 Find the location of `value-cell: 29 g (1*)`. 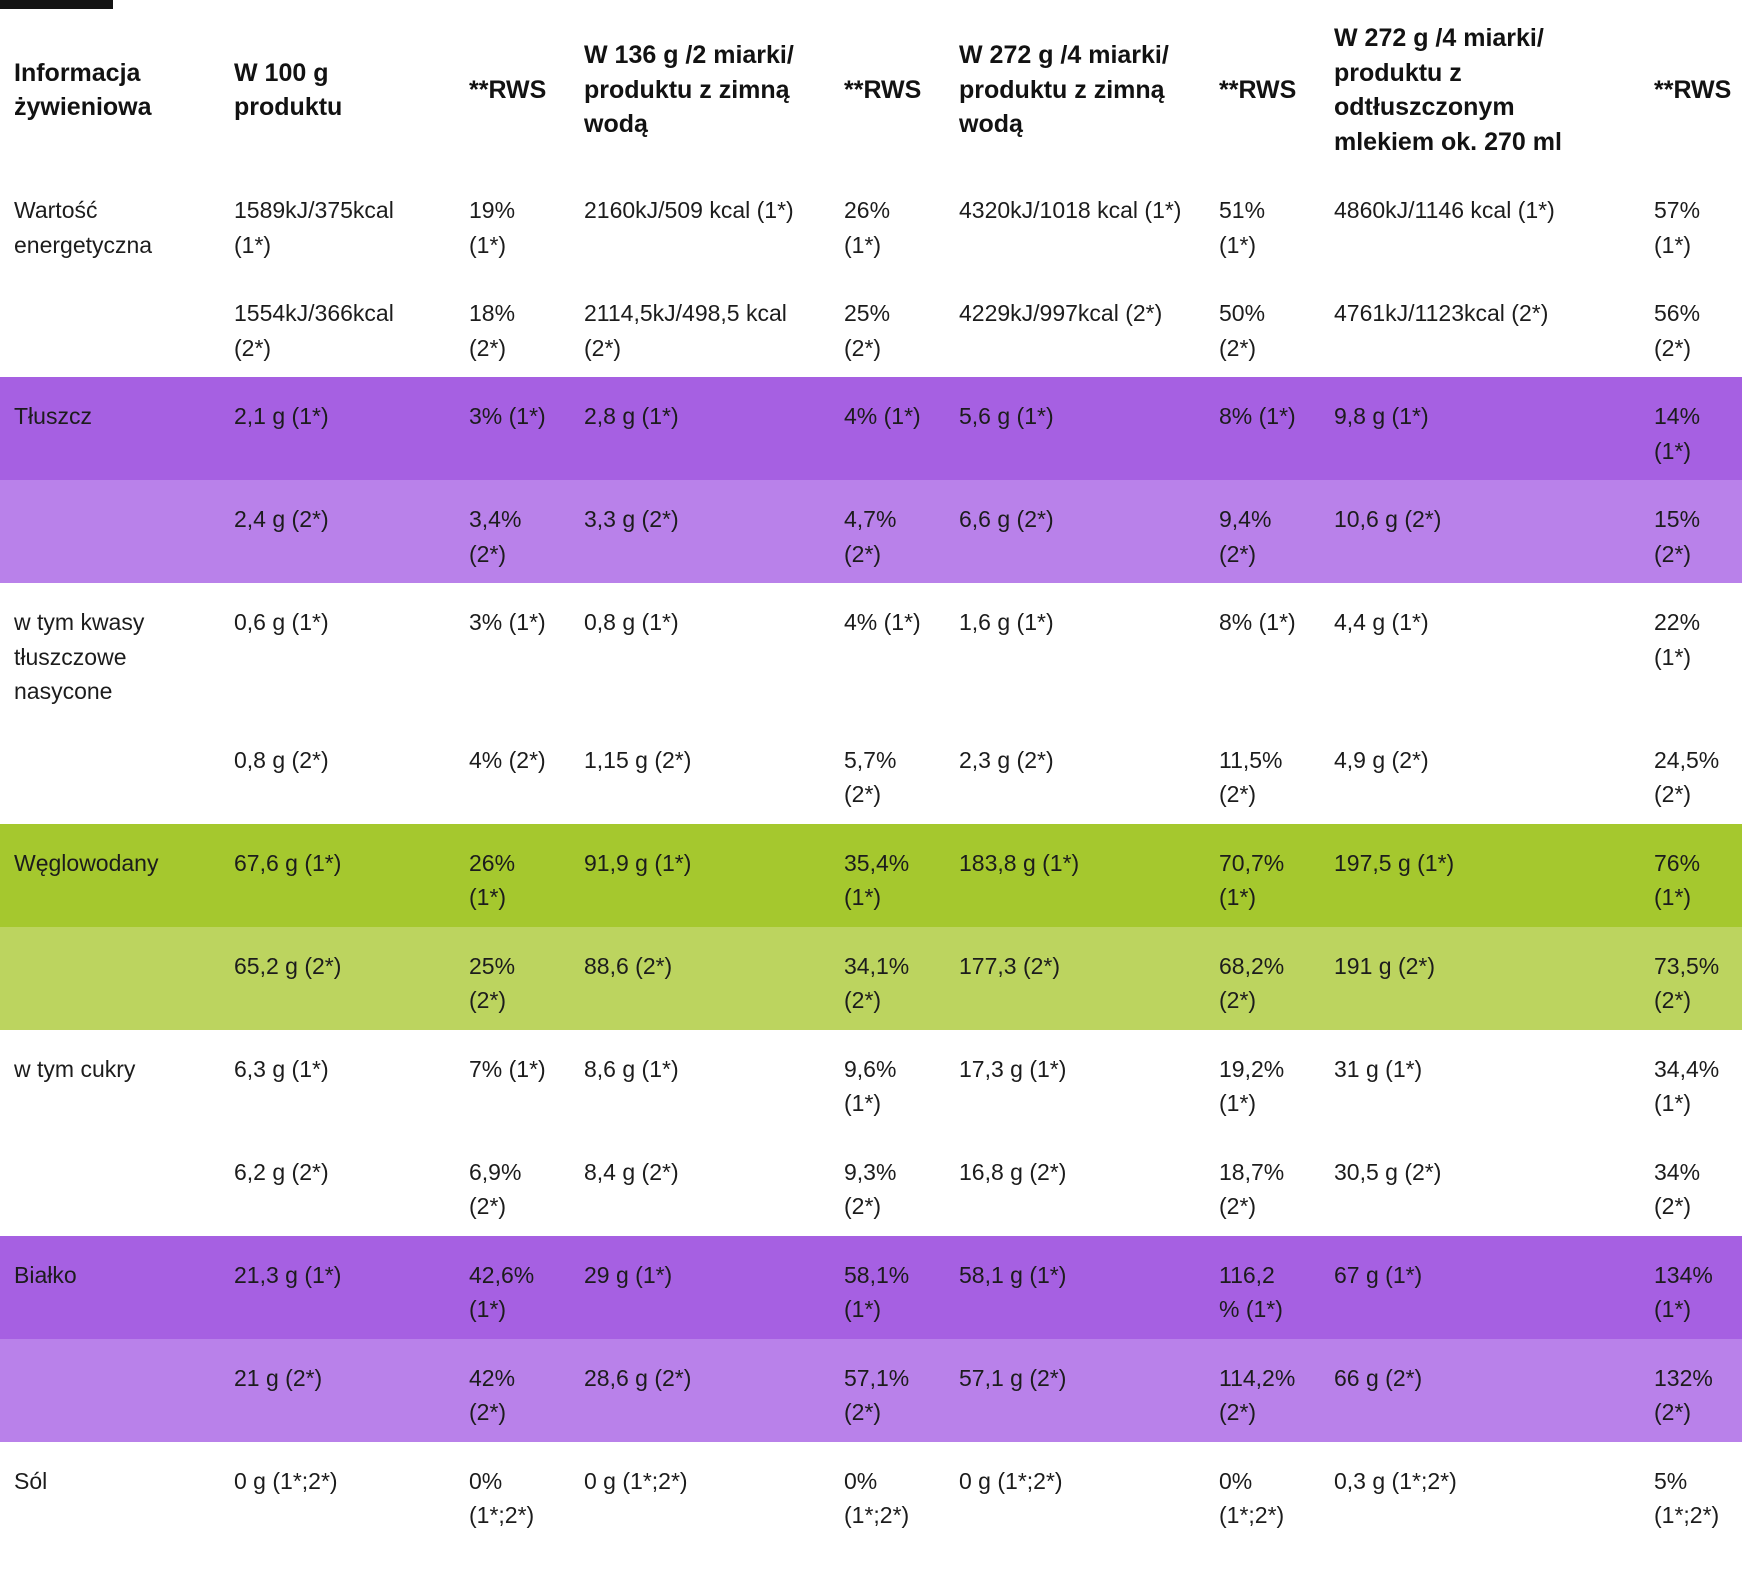

value-cell: 29 g (1*) is located at coordinates (628, 1274).